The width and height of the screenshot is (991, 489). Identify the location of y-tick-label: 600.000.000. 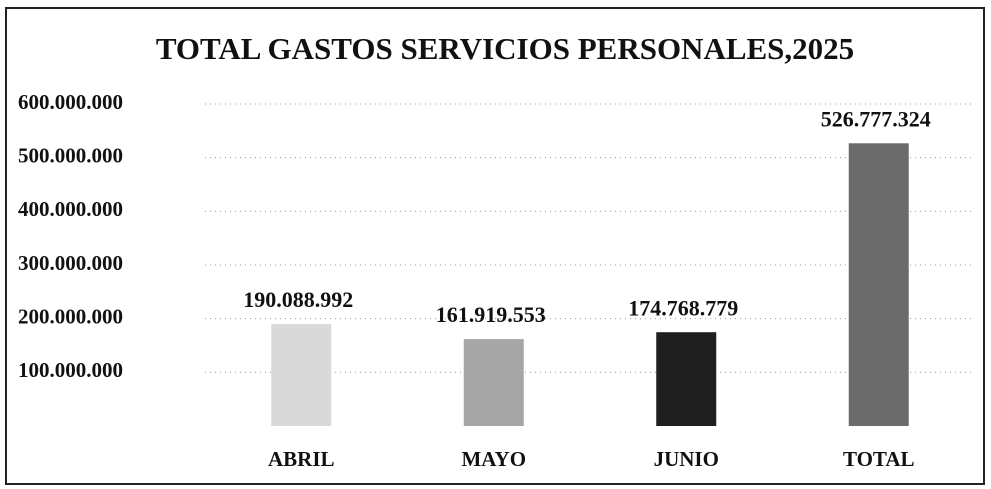
(70, 102).